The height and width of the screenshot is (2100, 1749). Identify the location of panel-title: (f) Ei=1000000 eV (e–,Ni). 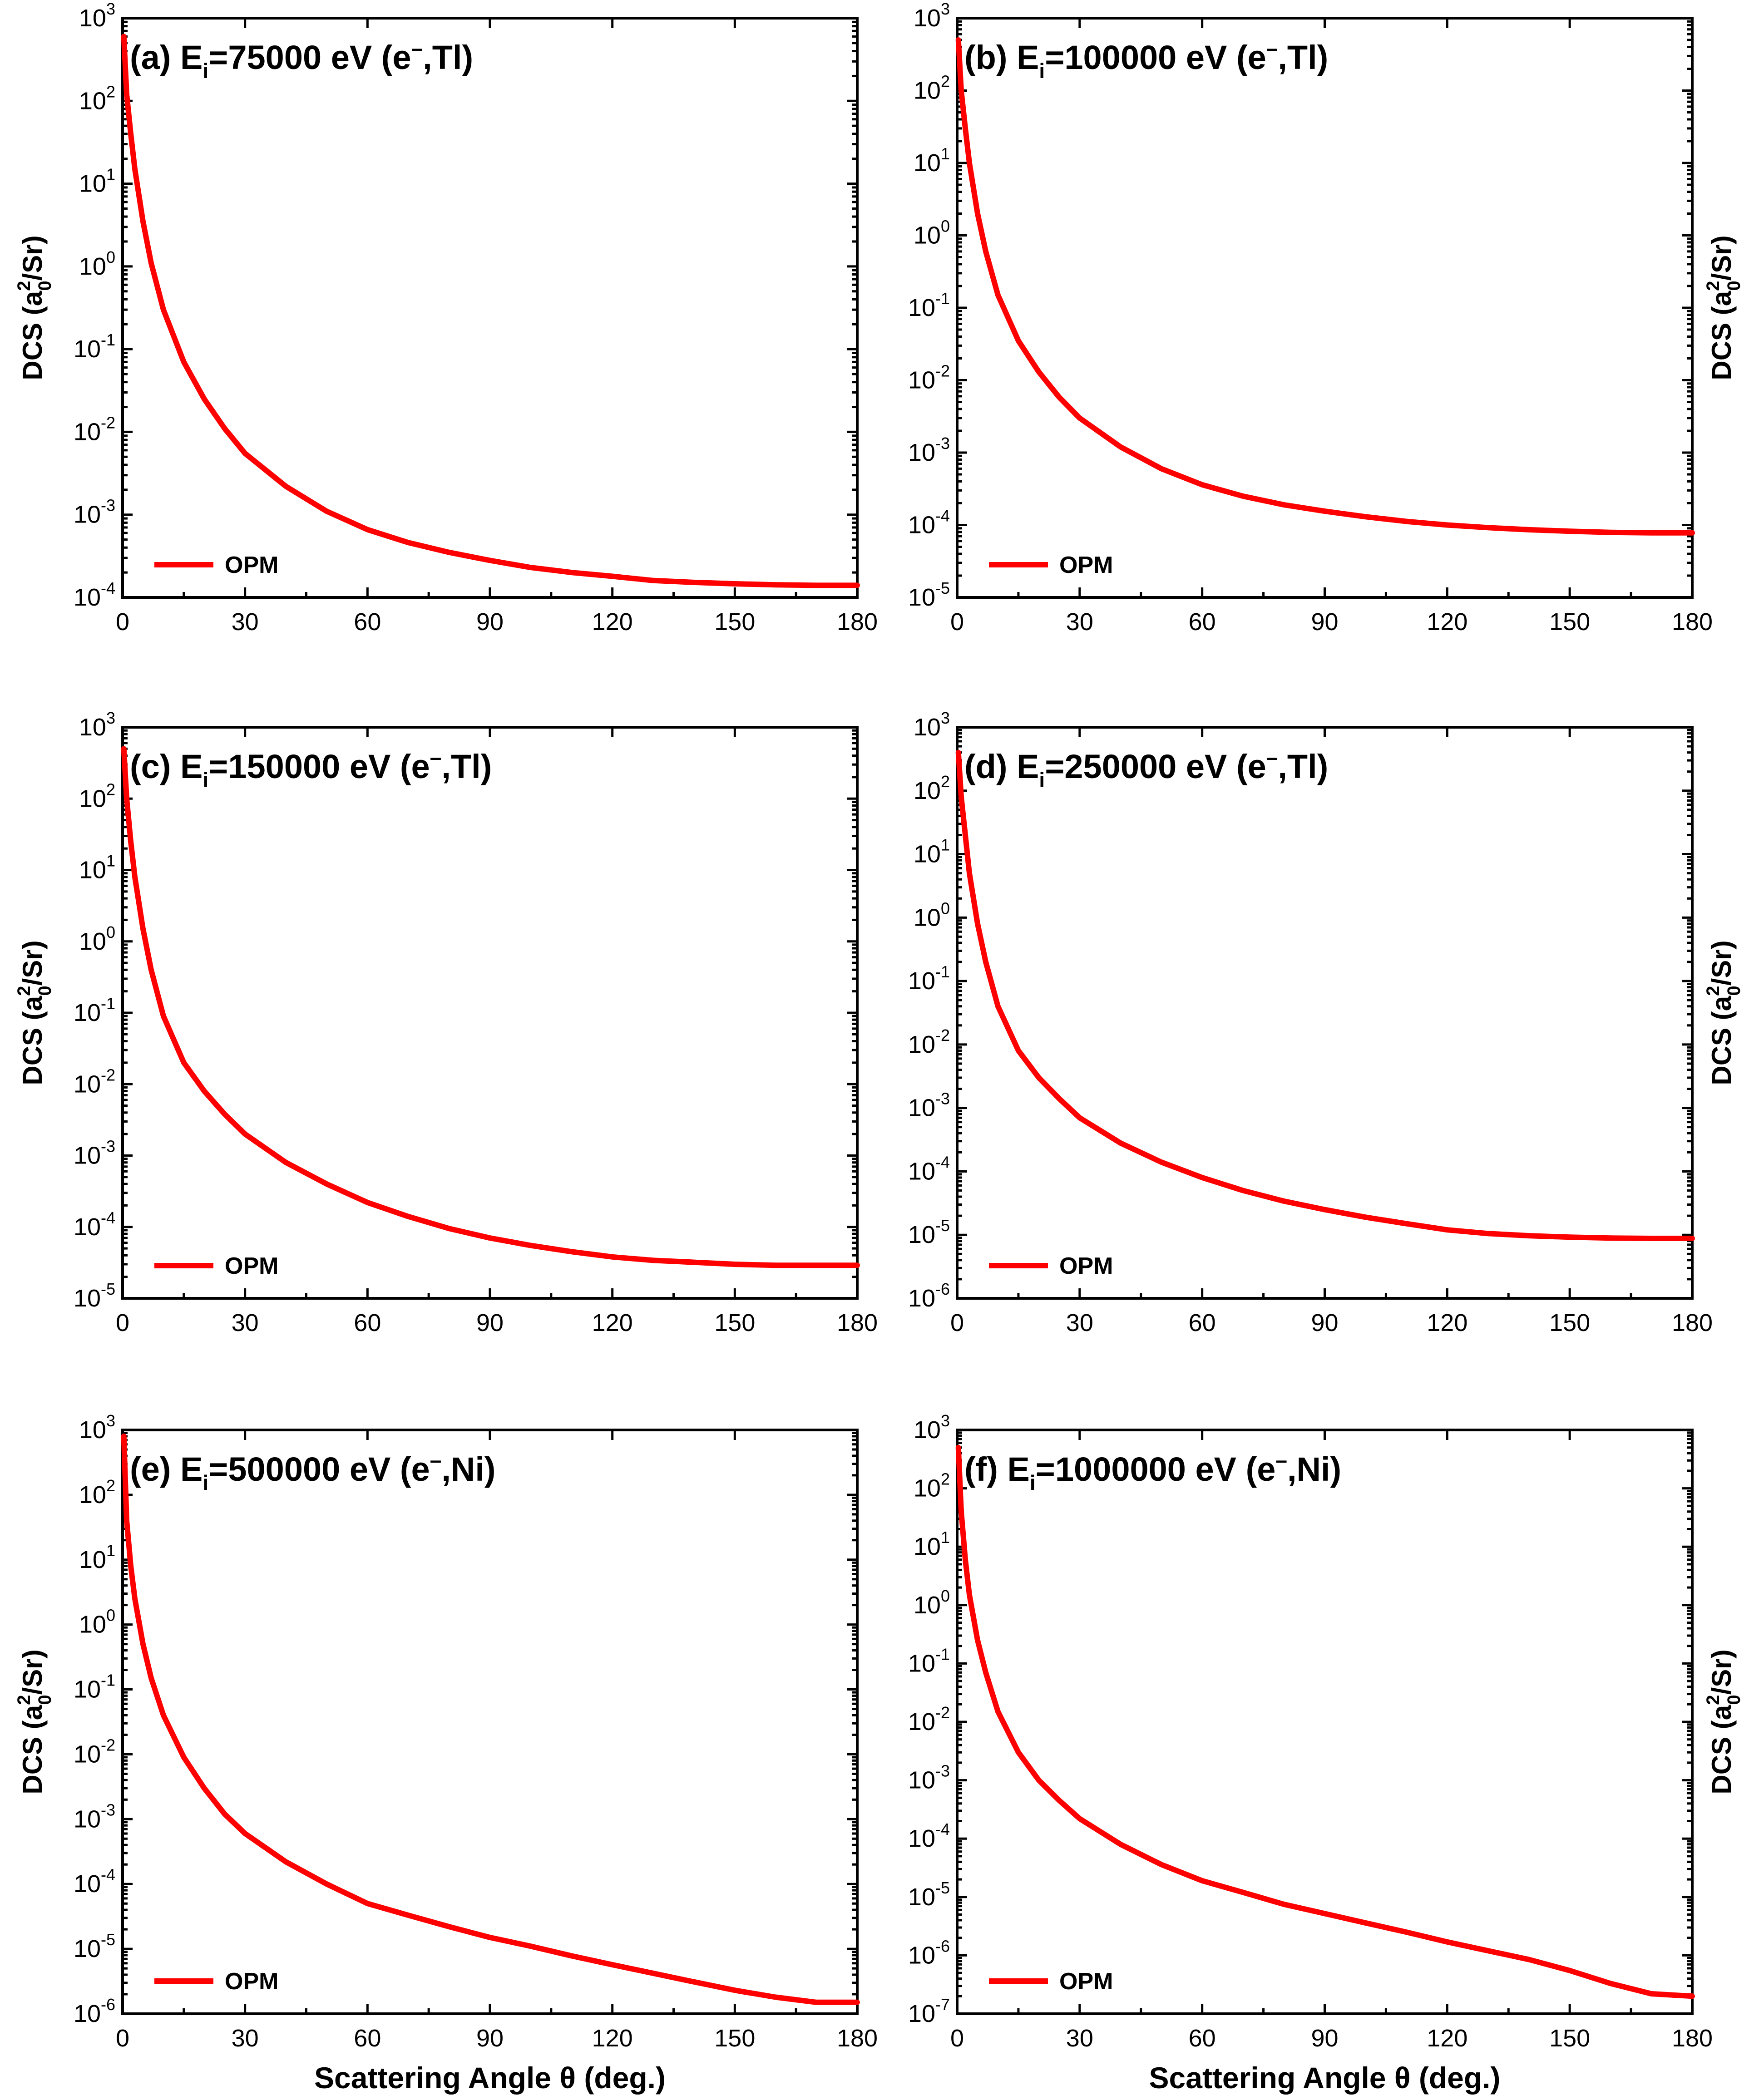
(1152, 1471).